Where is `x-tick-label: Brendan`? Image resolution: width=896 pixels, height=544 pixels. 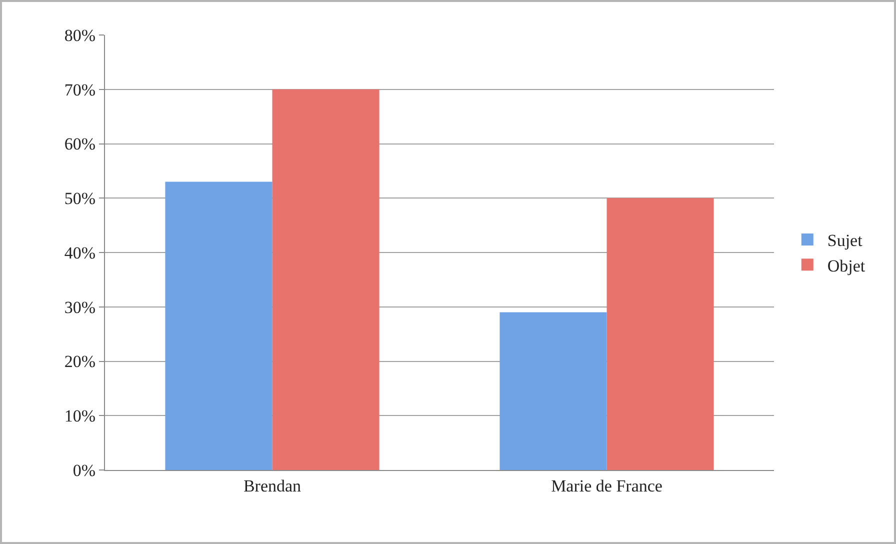
x-tick-label: Brendan is located at coordinates (272, 486).